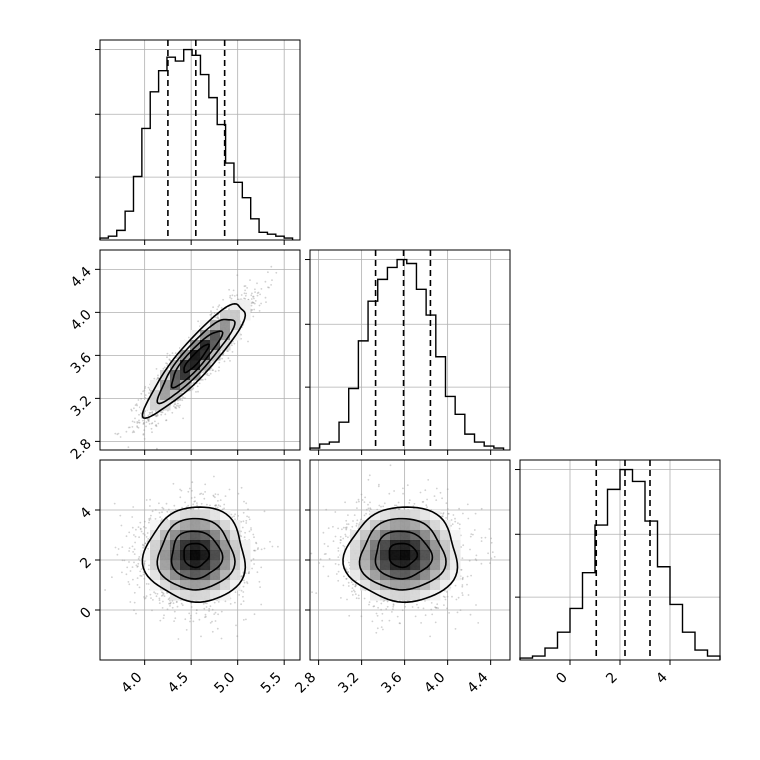  I want to click on histogram-x1-grid, so click(410, 350).